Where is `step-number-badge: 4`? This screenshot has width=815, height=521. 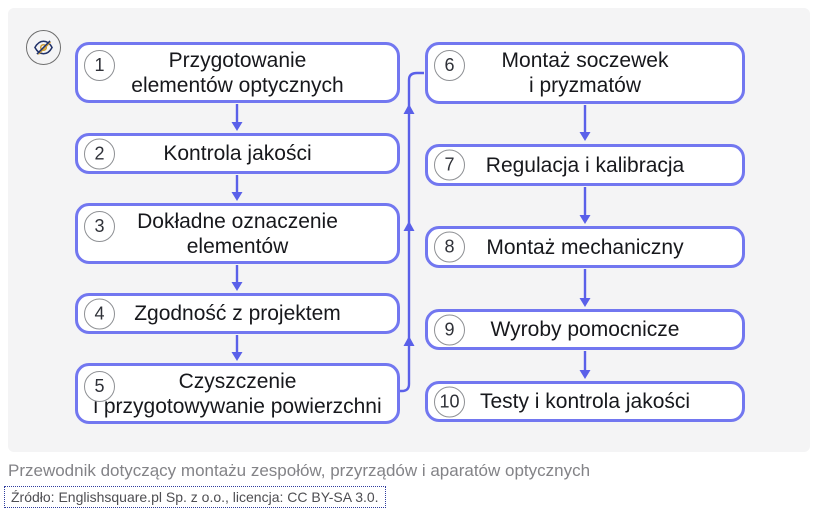
step-number-badge: 4 is located at coordinates (99, 313).